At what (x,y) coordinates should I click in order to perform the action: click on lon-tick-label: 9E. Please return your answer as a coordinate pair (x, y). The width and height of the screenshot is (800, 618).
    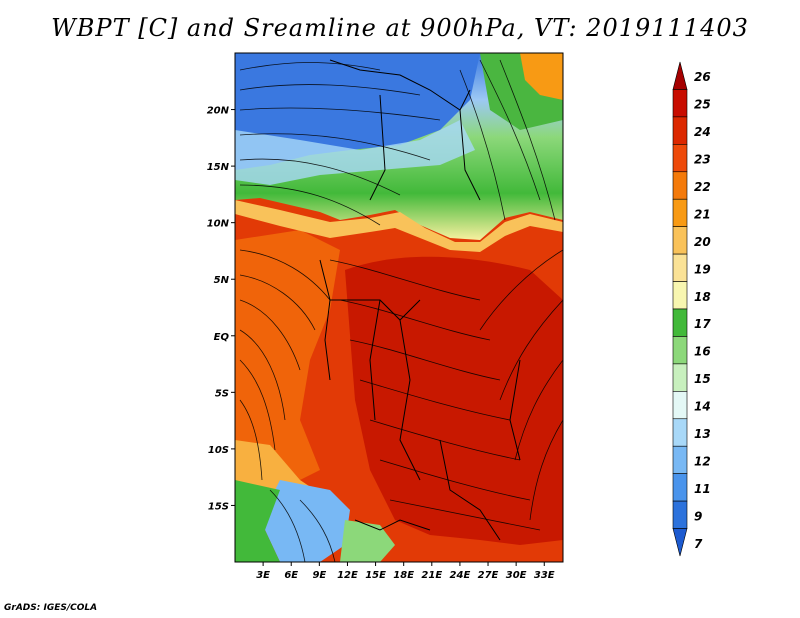
    Looking at the image, I should click on (319, 575).